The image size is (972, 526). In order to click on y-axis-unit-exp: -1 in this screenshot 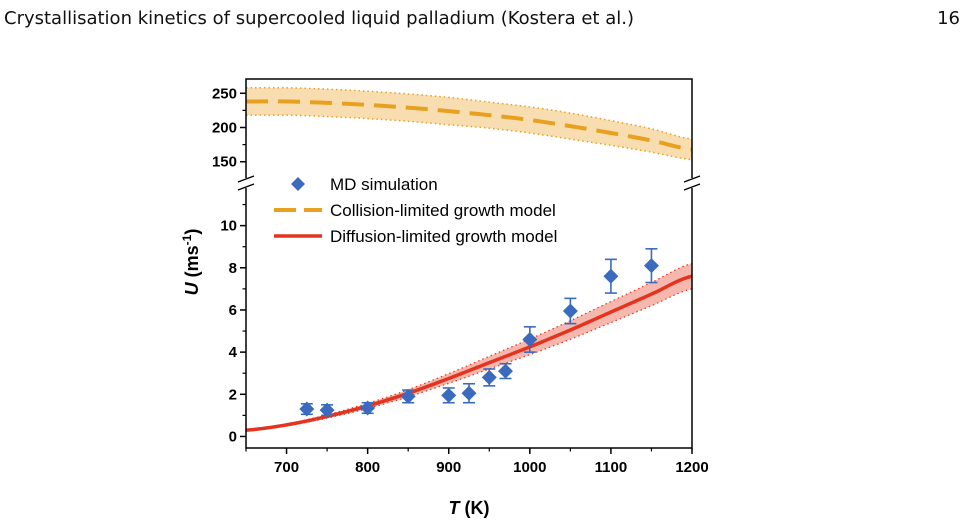, I will do `click(187, 239)`.